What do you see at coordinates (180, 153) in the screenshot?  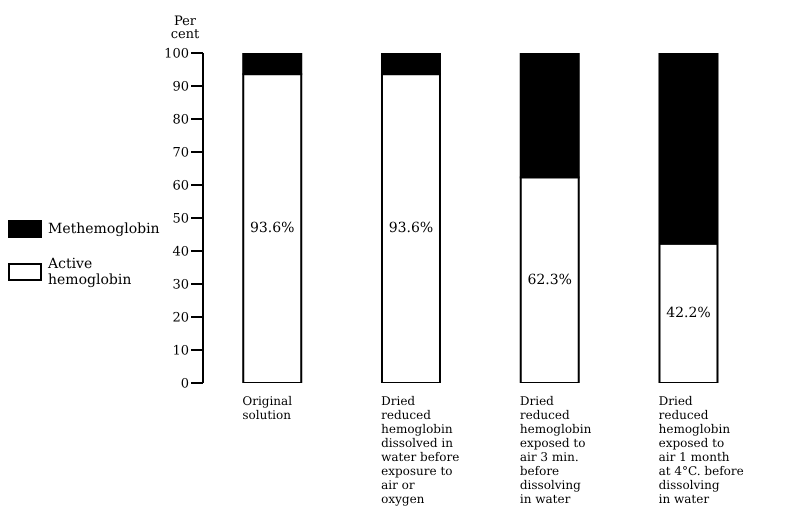 I see `y-tick-label: 70` at bounding box center [180, 153].